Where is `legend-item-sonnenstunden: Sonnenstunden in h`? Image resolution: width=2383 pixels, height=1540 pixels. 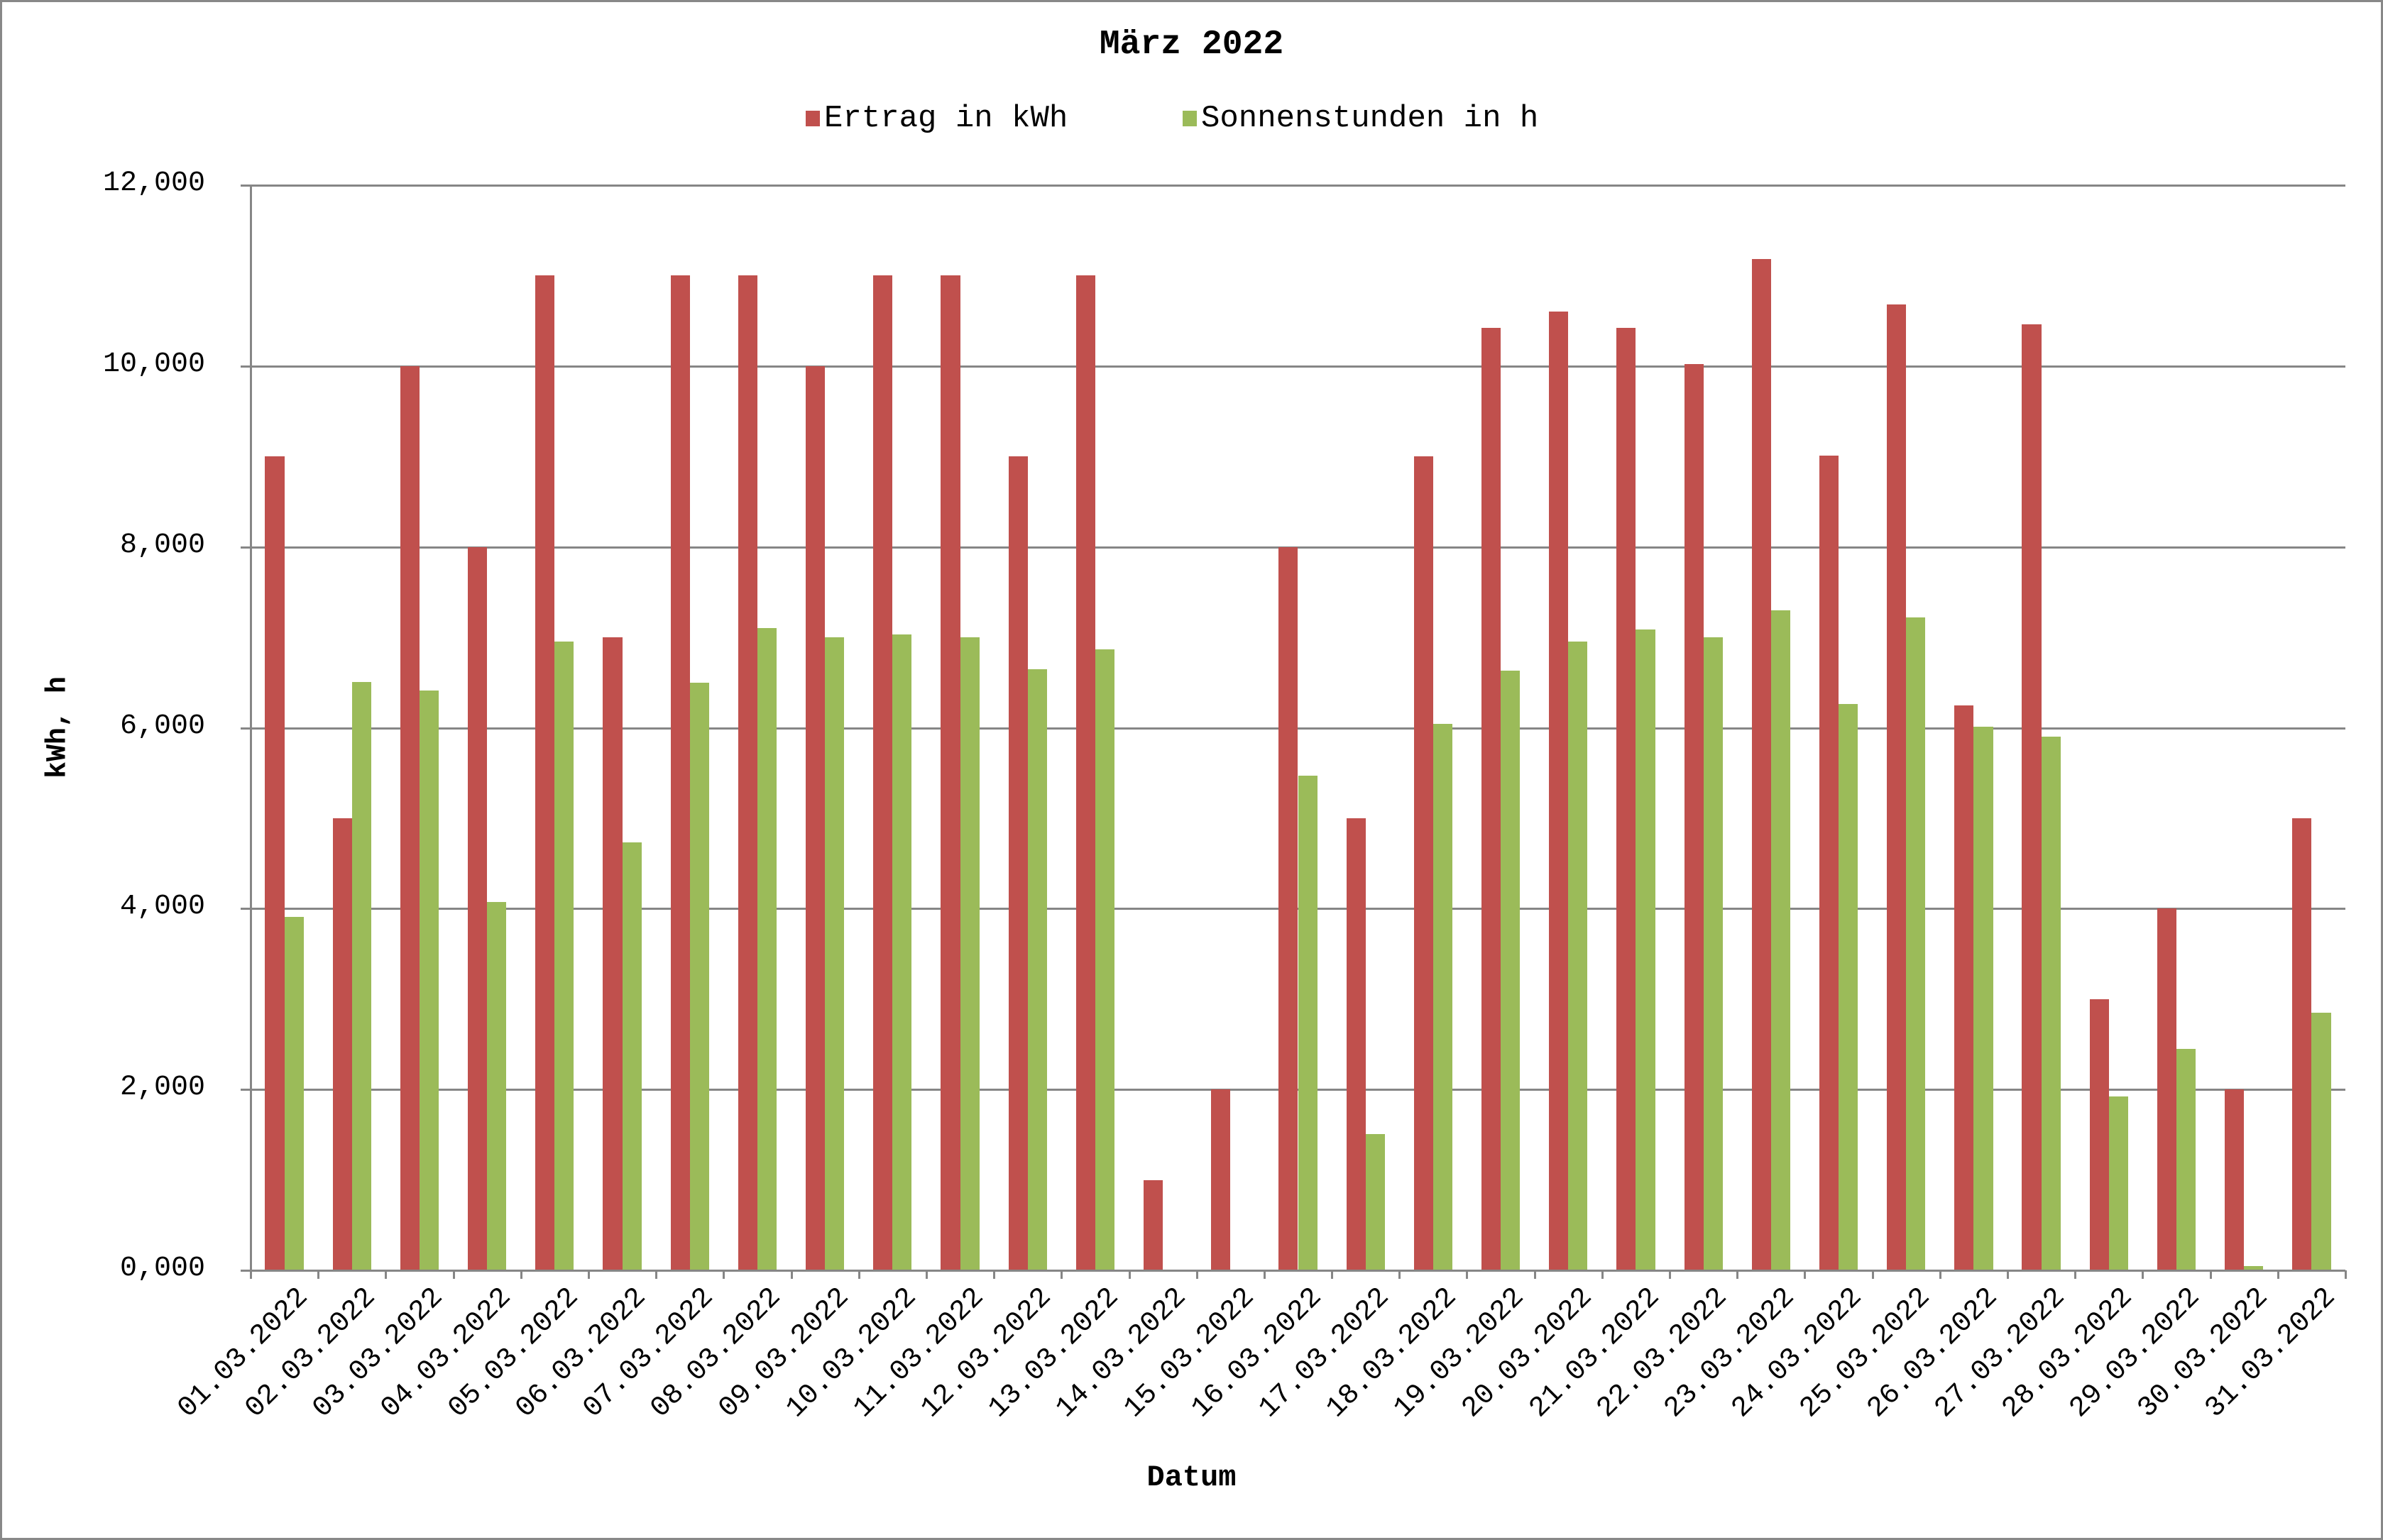 legend-item-sonnenstunden: Sonnenstunden in h is located at coordinates (1360, 119).